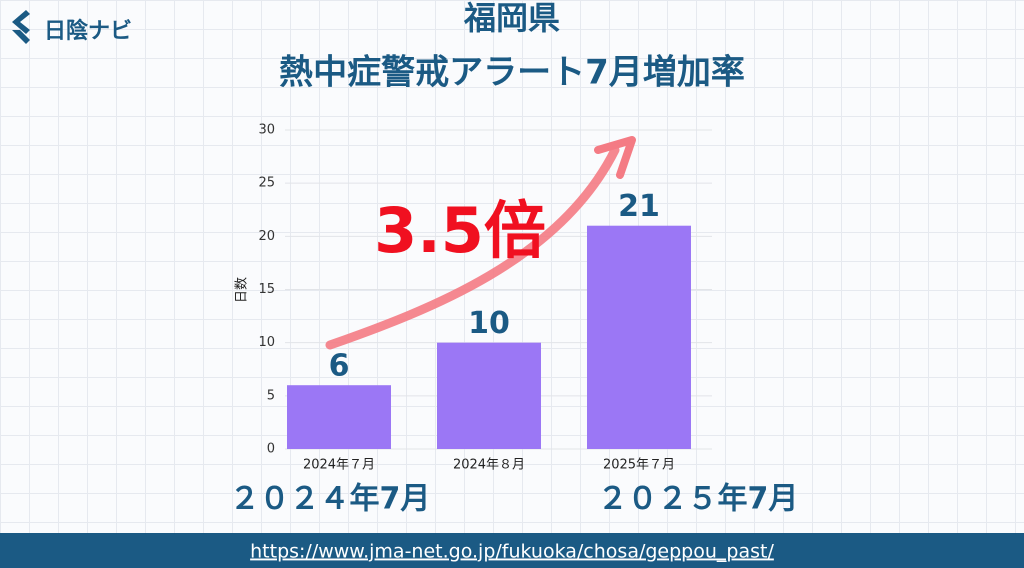  I want to click on annotation: 3.5倍, so click(460, 230).